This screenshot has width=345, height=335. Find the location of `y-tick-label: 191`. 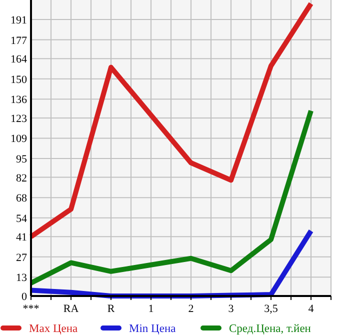

y-tick-label: 191 is located at coordinates (18, 20).